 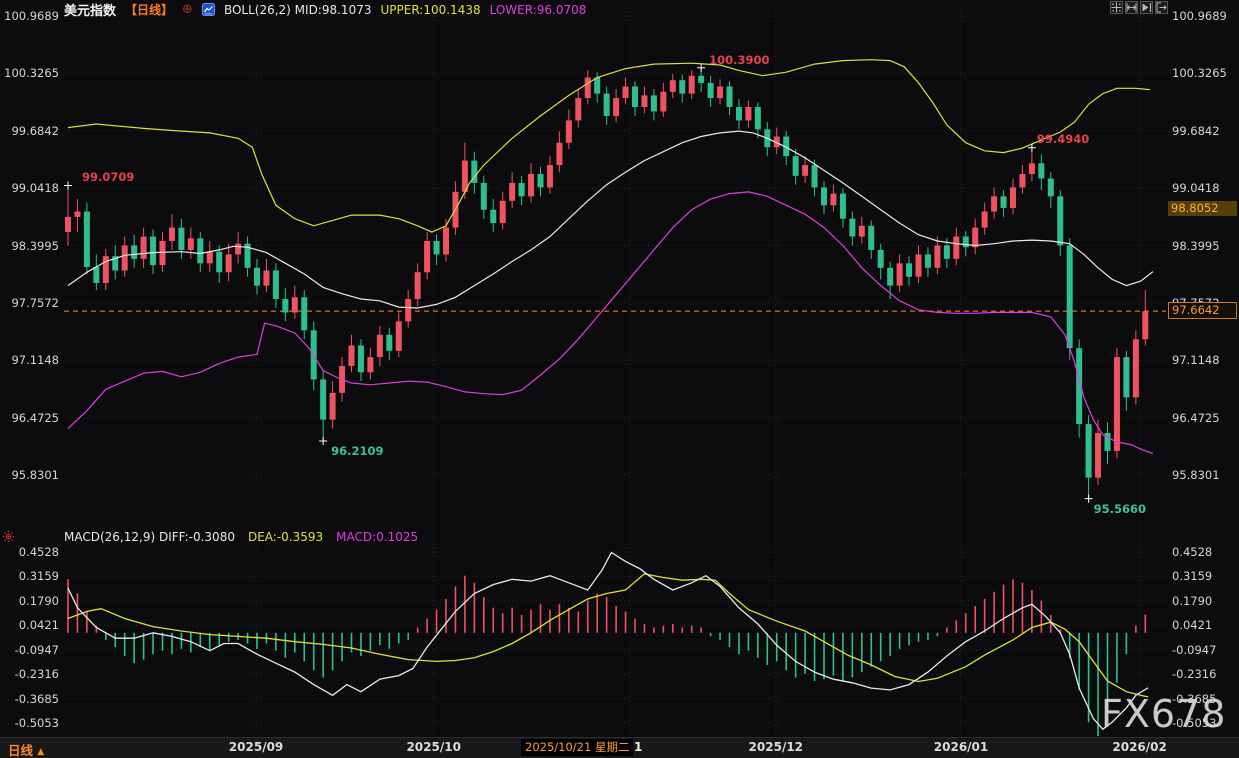 I want to click on price-annotation: 99.4940, so click(x=1063, y=138).